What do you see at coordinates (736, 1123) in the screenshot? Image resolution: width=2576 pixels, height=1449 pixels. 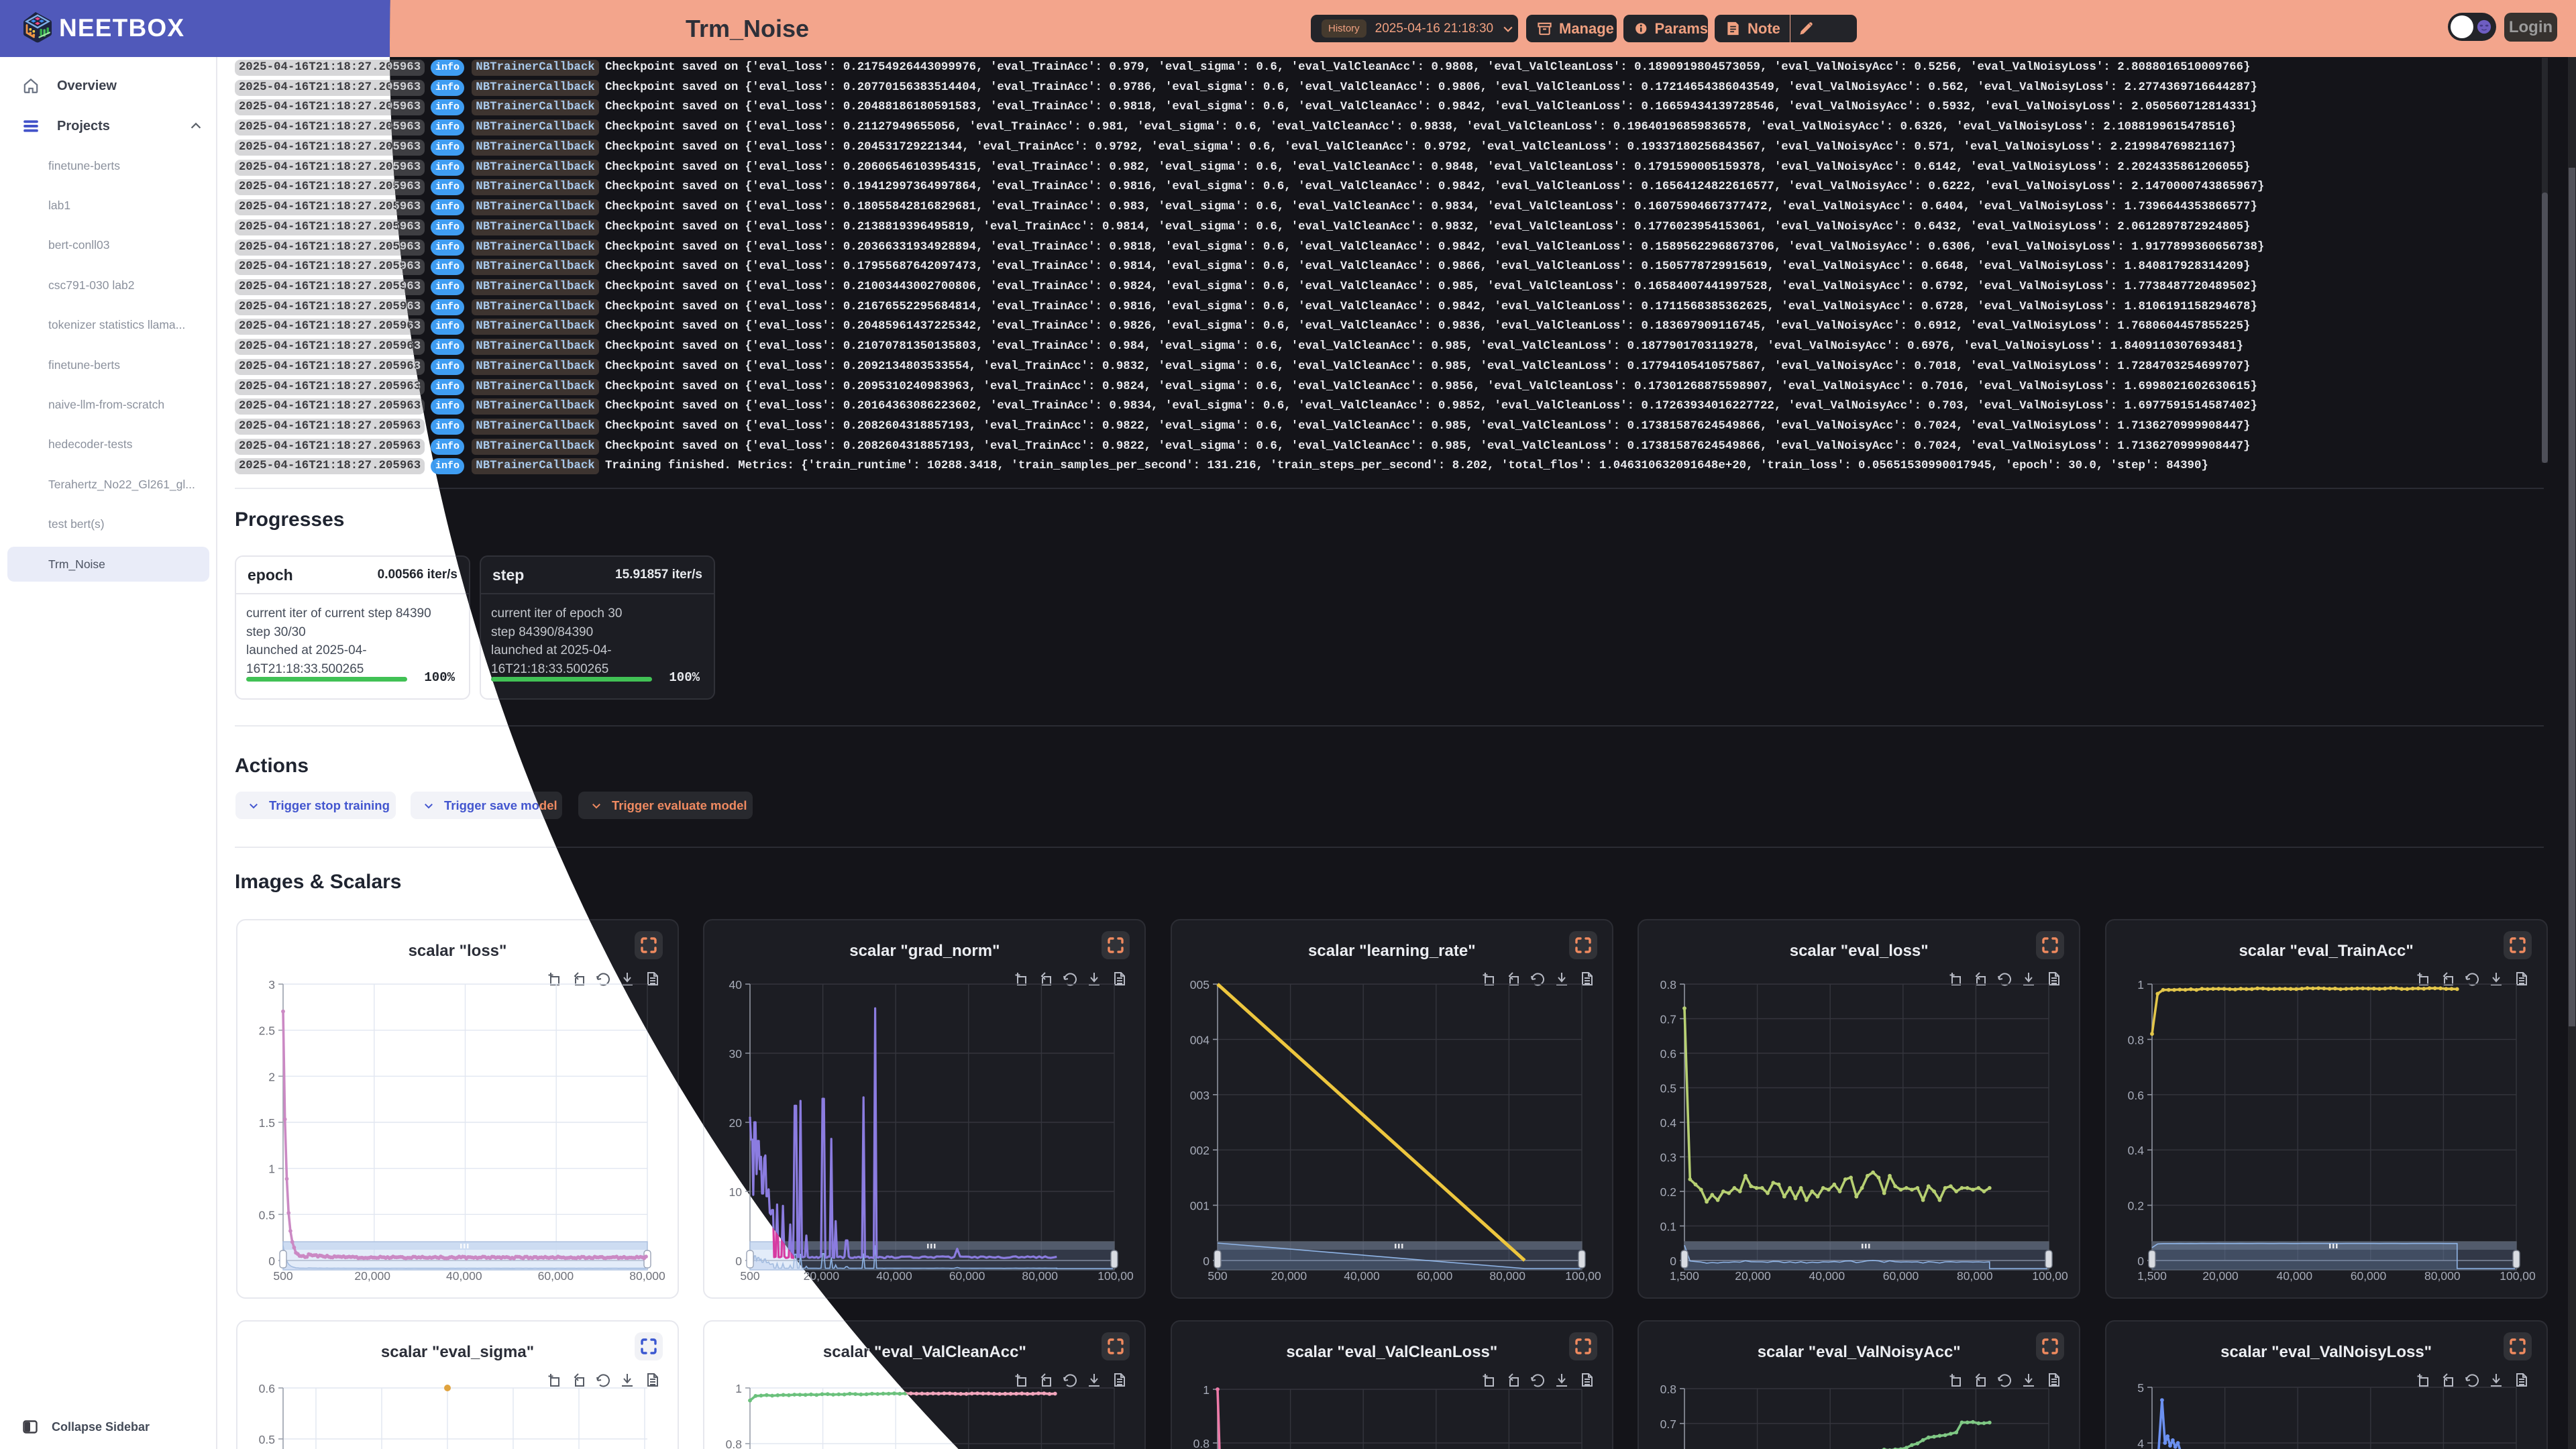 I see `svg-text: 20` at bounding box center [736, 1123].